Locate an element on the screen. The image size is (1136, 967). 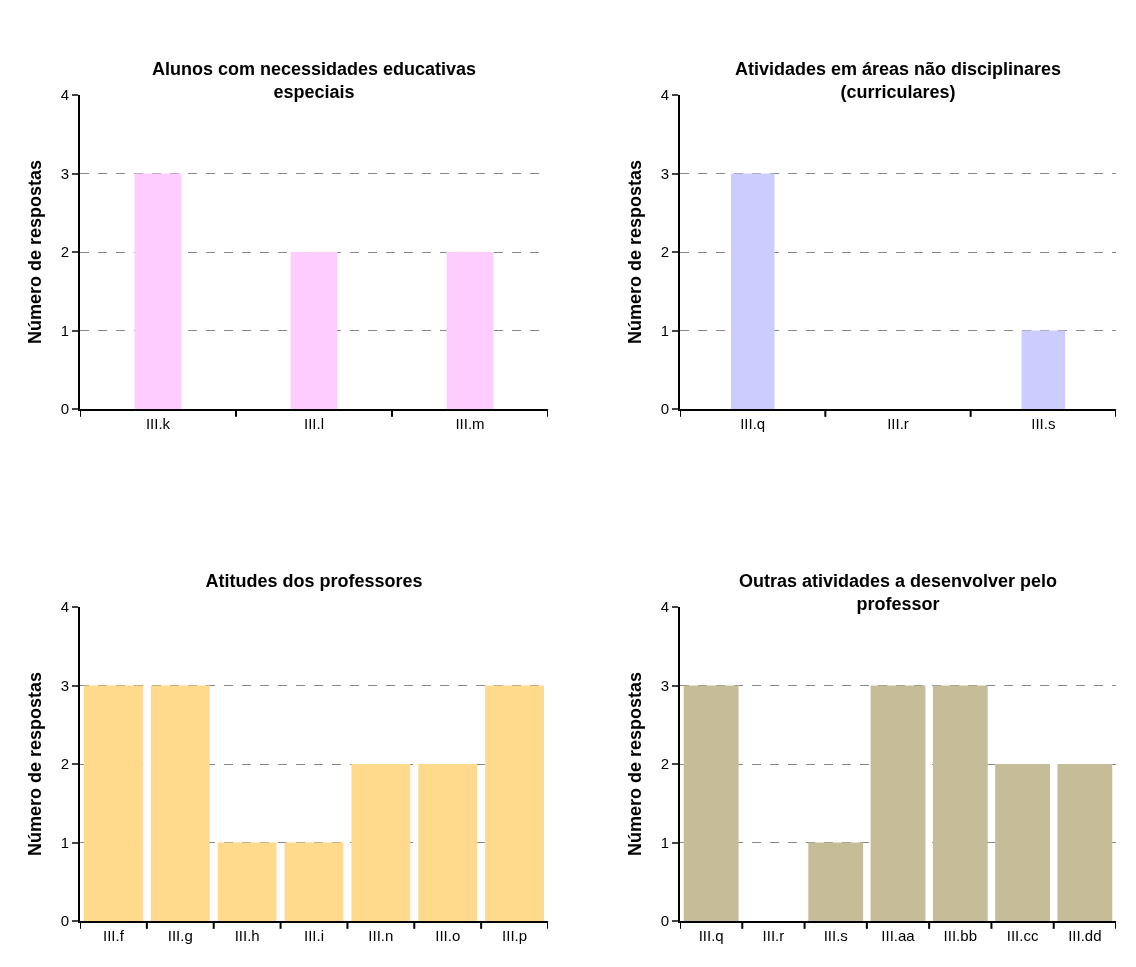
x-tick-label: III.h is located at coordinates (247, 935).